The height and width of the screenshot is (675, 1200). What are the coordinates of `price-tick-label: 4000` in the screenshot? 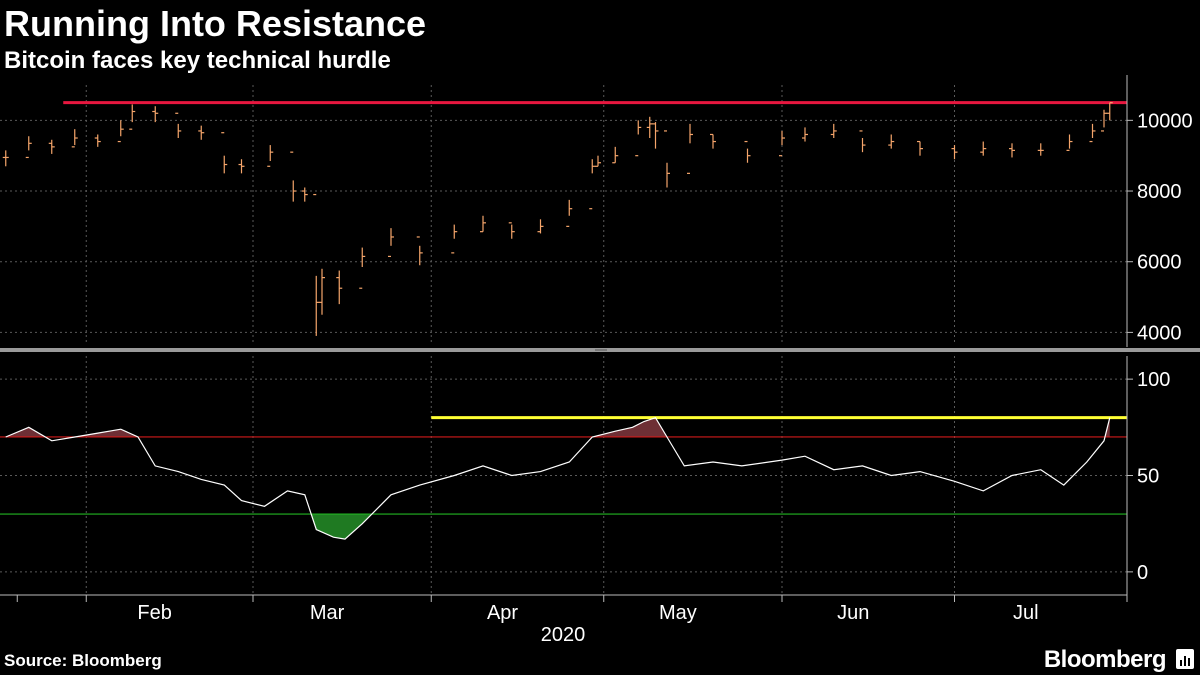 It's located at (1159, 333).